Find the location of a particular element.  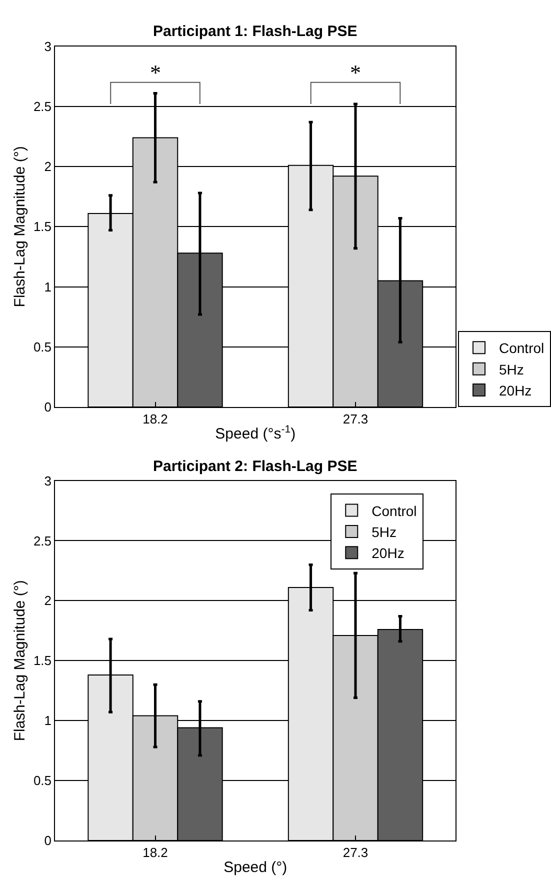

chart-title: Participant 2: Flash-Lag PSE is located at coordinates (255, 466).